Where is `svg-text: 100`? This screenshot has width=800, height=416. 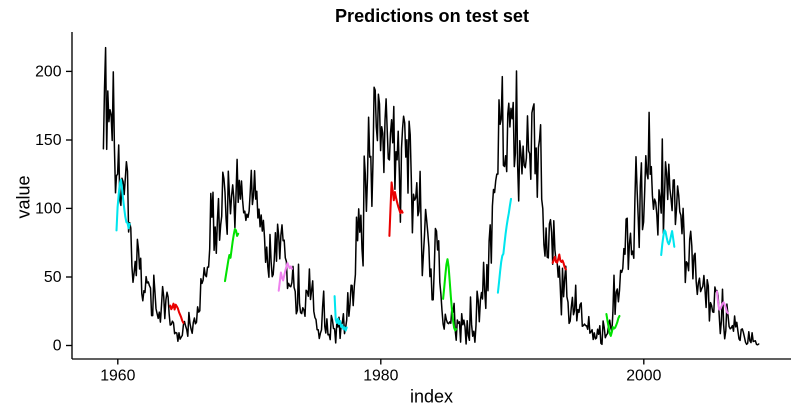 svg-text: 100 is located at coordinates (48, 209).